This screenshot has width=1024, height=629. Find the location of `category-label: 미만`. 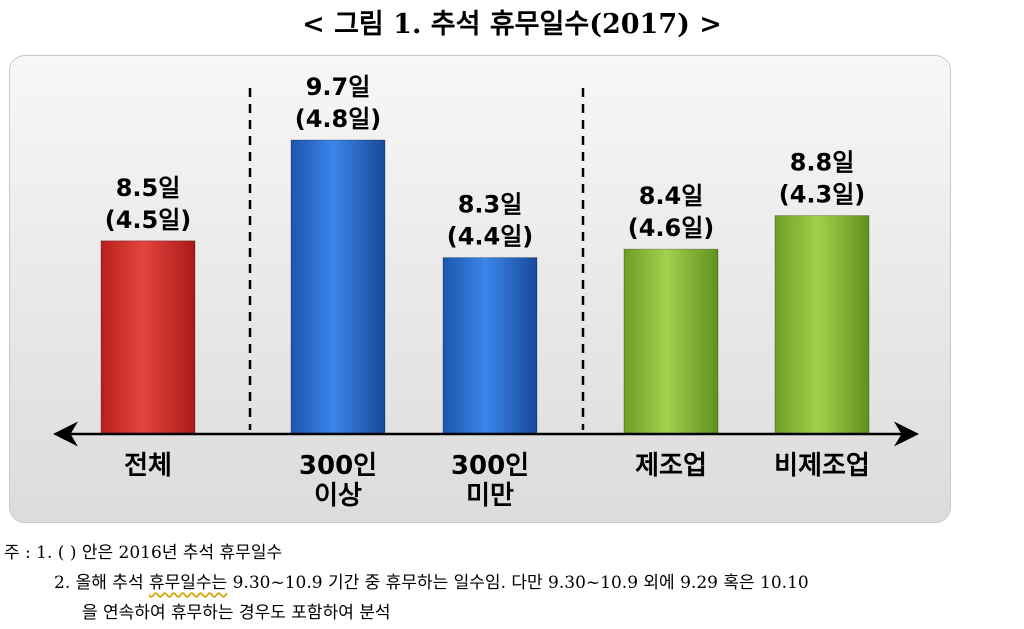

category-label: 미만 is located at coordinates (490, 496).